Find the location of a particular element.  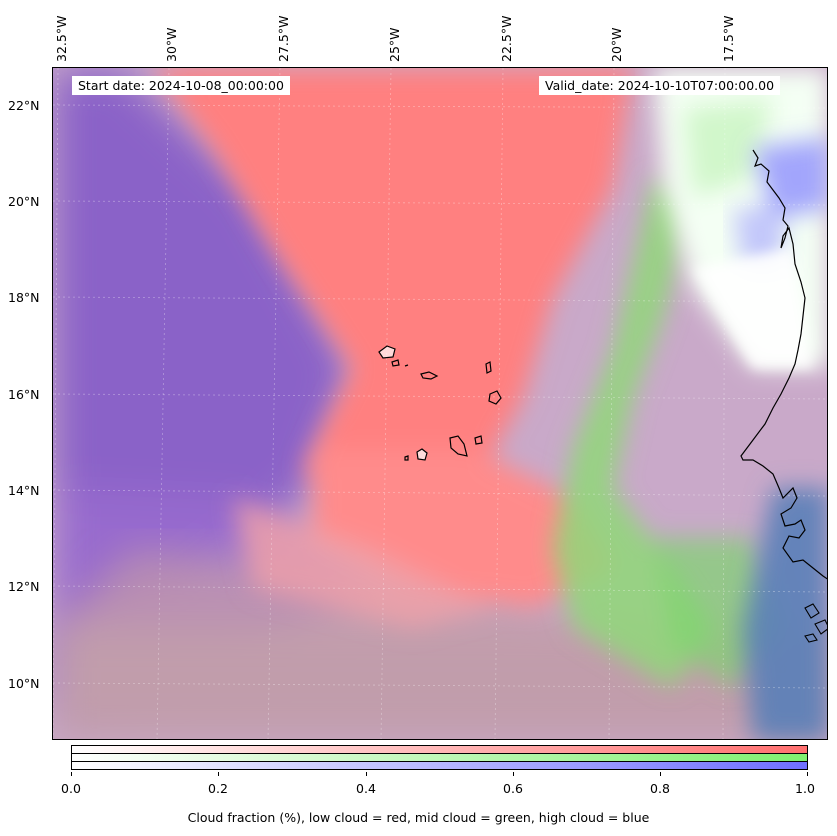

colorbar is located at coordinates (439, 757).